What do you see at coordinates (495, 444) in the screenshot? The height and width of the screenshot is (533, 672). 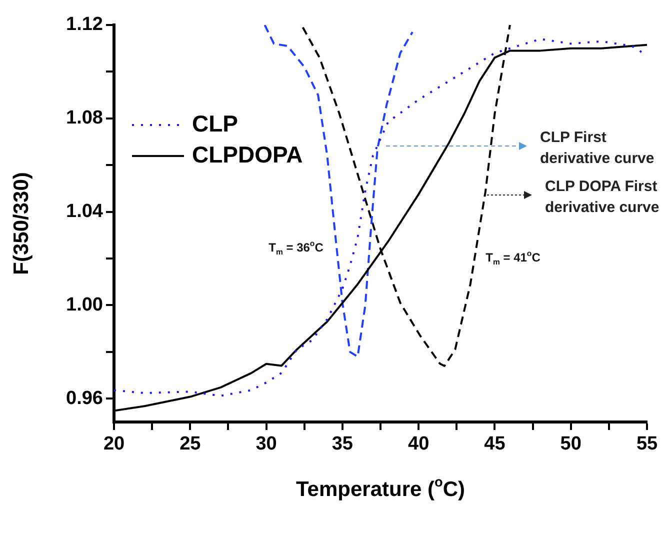 I see `x-tick-label: 45` at bounding box center [495, 444].